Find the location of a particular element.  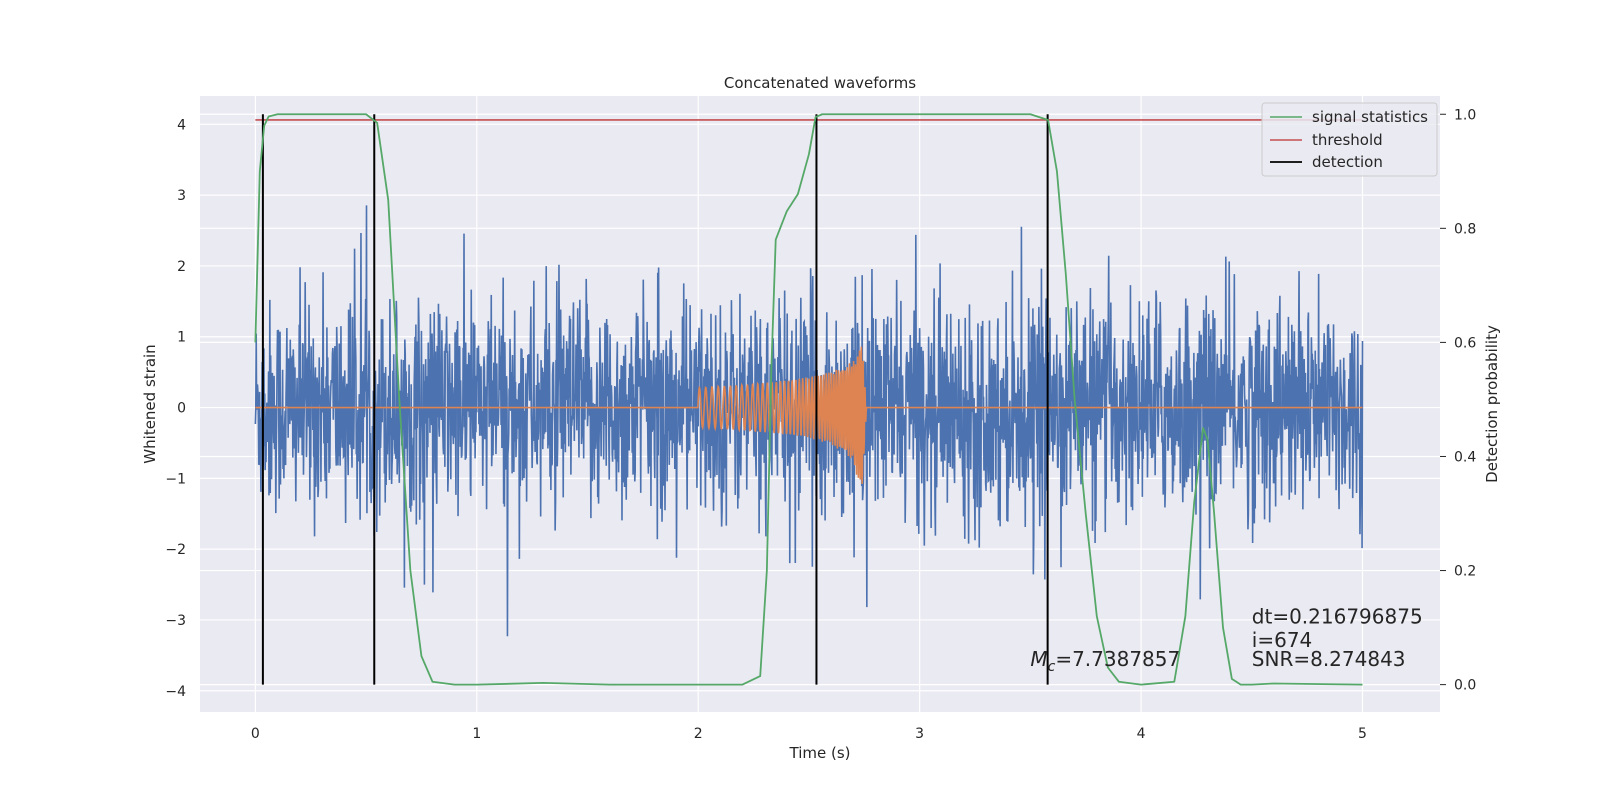

y2-tick-labels: 0.0 0.2 0.4 0.6 0.8 1.0 is located at coordinates (1458, 400).